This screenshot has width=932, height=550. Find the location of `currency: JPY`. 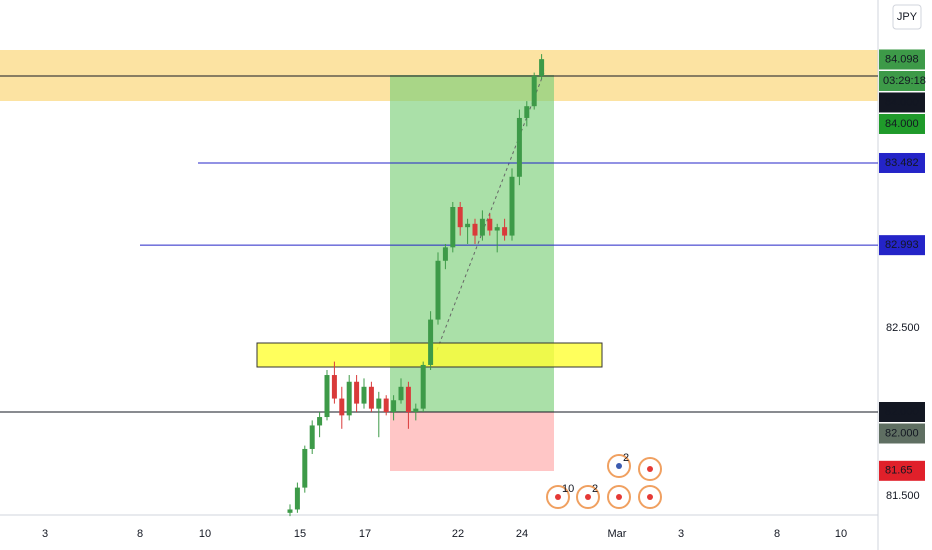

currency: JPY is located at coordinates (907, 17).